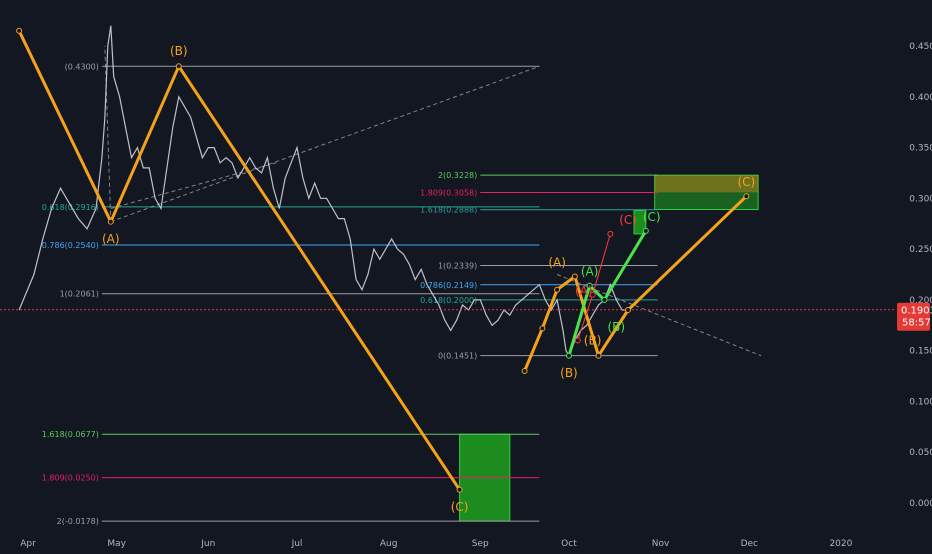 This screenshot has height=554, width=932. Describe the element at coordinates (584, 291) in the screenshot. I see `wave-label-9: (A)` at that location.